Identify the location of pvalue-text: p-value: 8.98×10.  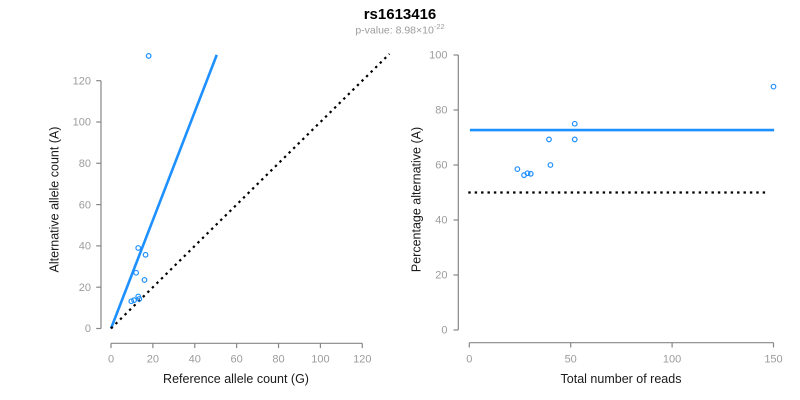
(394, 30).